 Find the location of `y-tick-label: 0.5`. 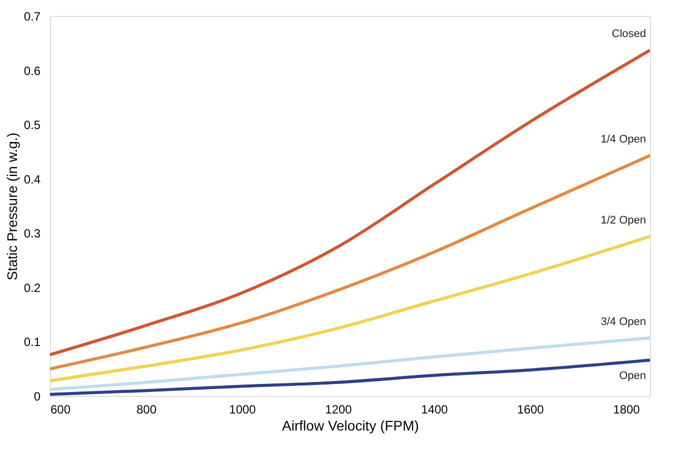

y-tick-label: 0.5 is located at coordinates (32, 125).